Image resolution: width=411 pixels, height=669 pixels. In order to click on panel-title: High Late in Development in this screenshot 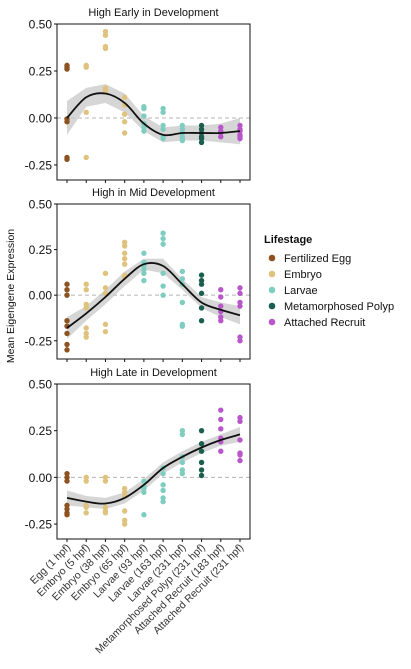, I will do `click(153, 373)`.